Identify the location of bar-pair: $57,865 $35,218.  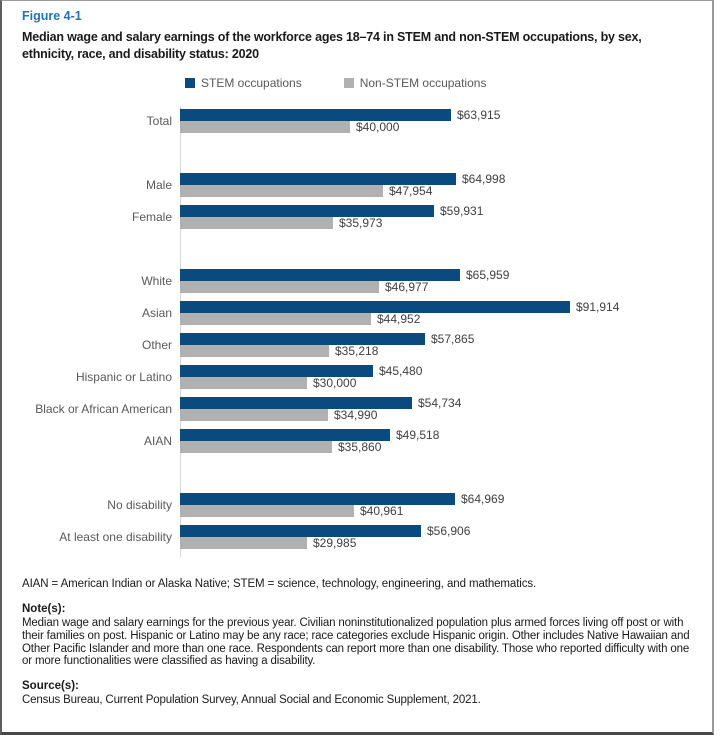
(430, 345).